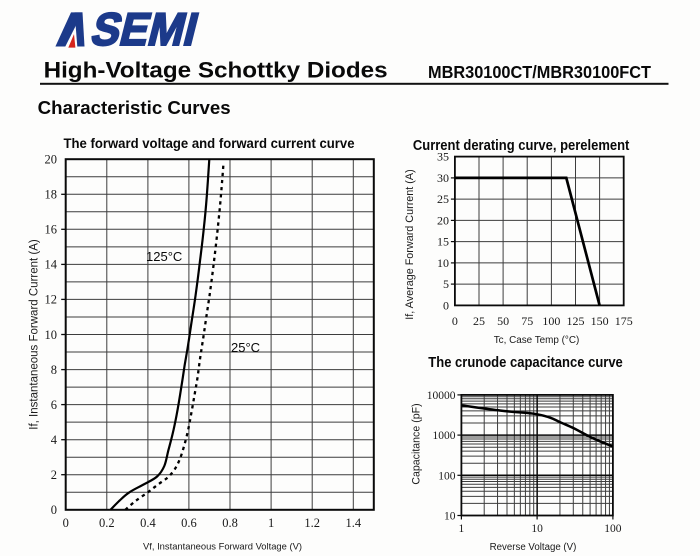  Describe the element at coordinates (189, 523) in the screenshot. I see `svg-text: 0.6` at that location.